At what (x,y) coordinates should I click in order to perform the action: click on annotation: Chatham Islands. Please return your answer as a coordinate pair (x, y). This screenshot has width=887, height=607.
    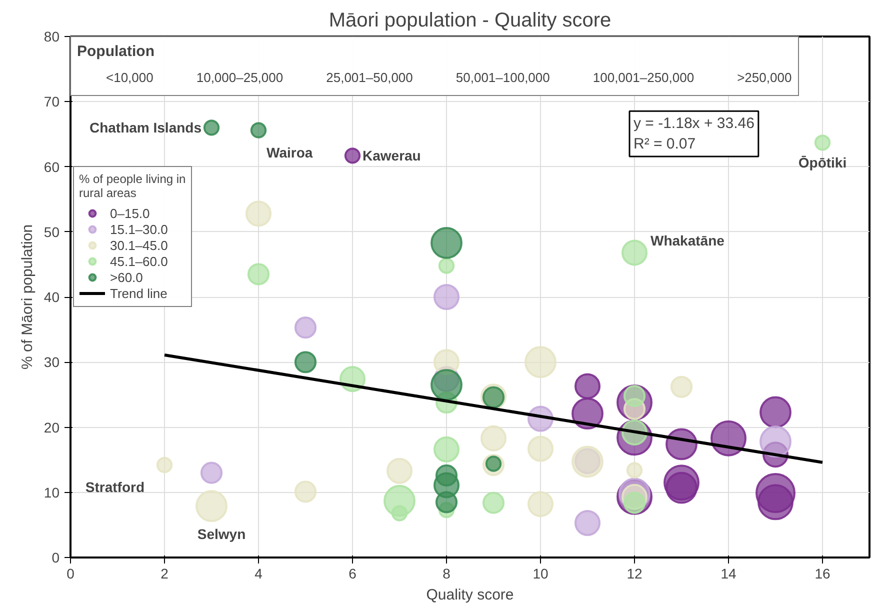
    Looking at the image, I should click on (145, 128).